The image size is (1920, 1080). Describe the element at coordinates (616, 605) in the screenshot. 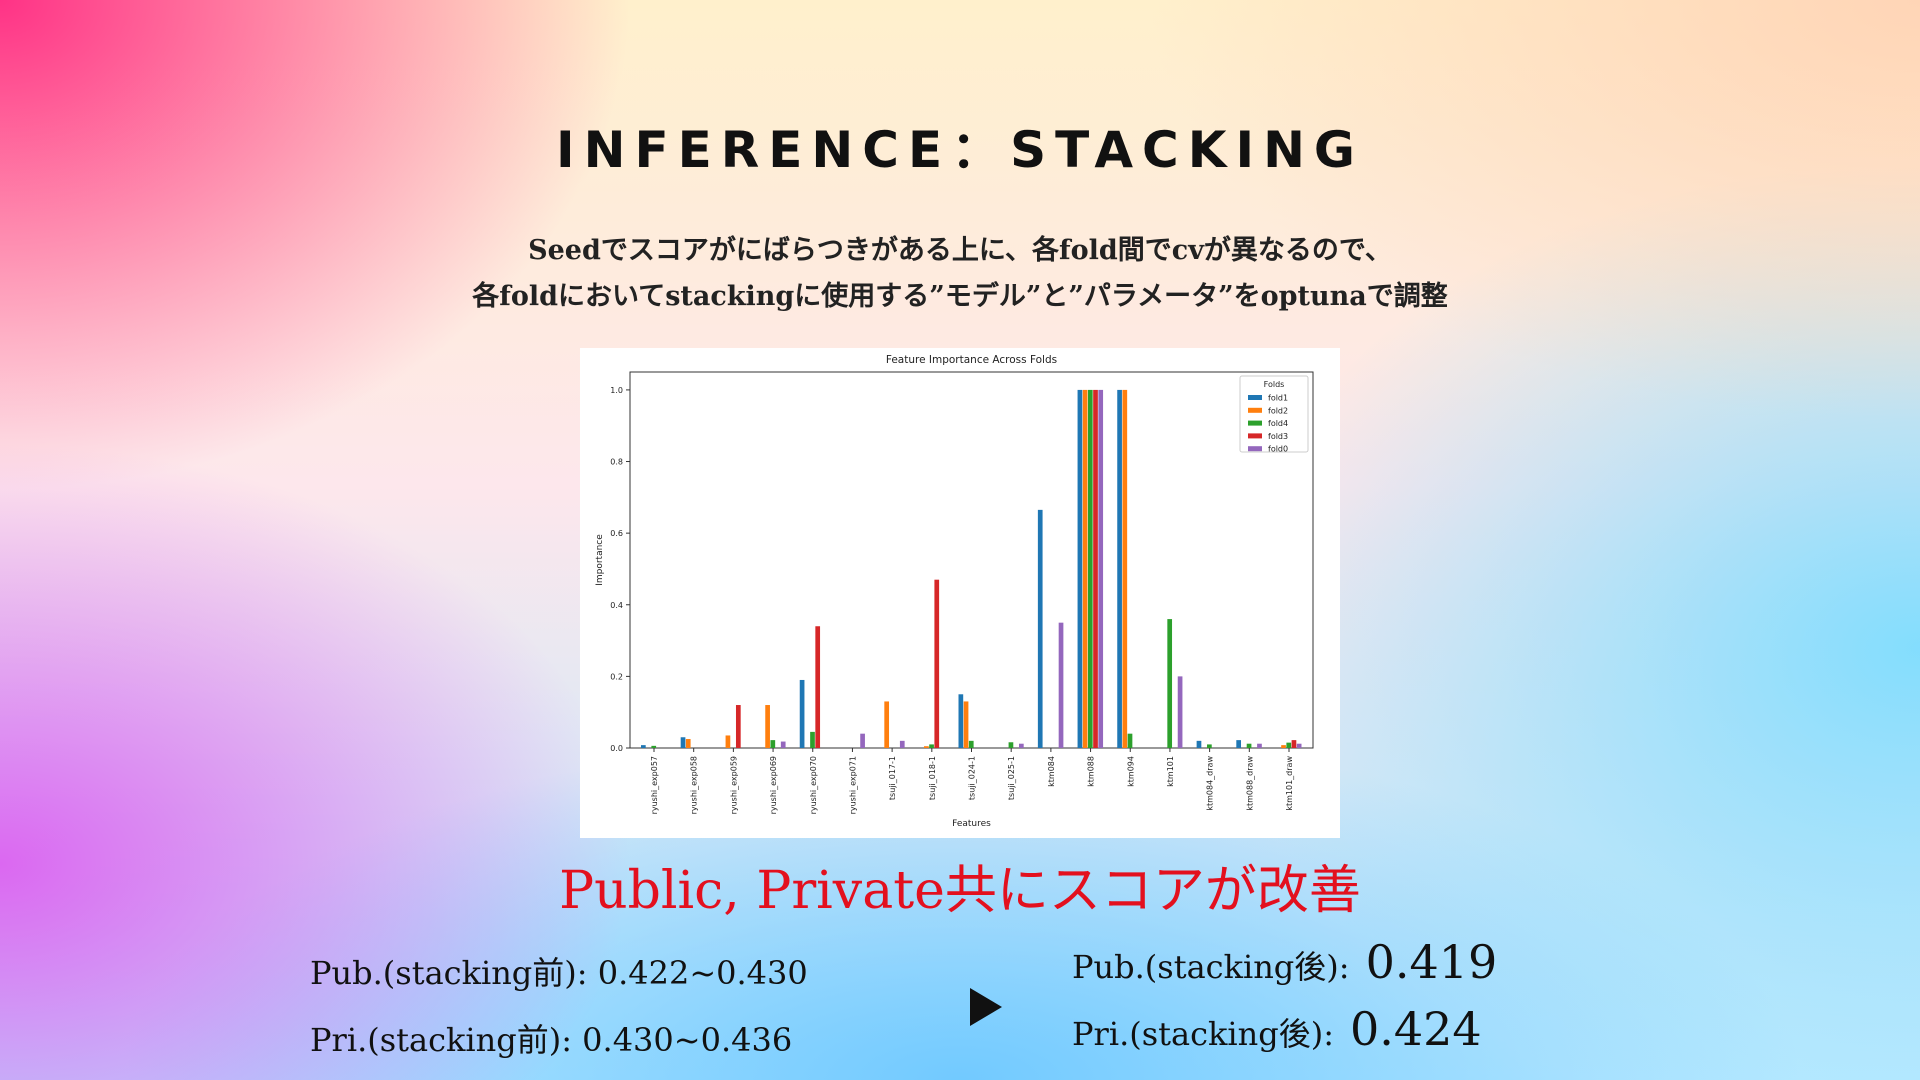

I see `y-tick-label: 0.4` at that location.